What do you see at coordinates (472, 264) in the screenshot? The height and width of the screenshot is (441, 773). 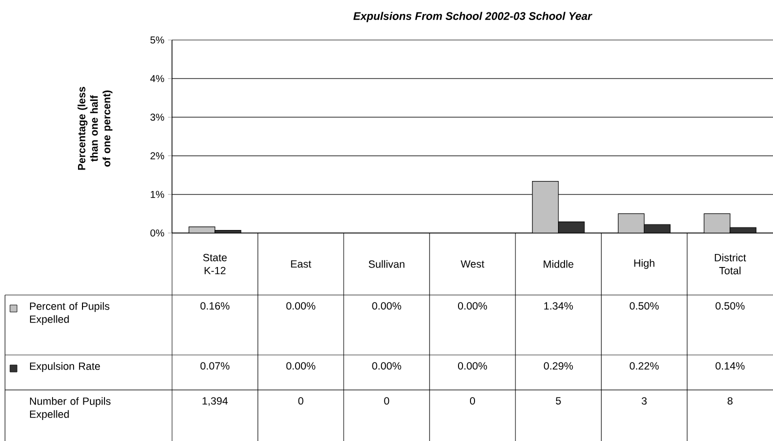 I see `x-tick-label: West` at bounding box center [472, 264].